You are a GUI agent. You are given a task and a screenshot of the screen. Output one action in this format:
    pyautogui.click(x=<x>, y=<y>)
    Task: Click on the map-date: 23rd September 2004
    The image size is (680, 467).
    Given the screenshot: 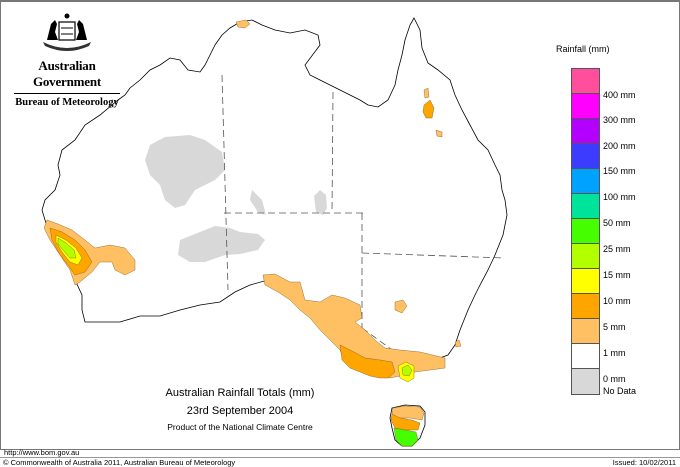 What is the action you would take?
    pyautogui.click(x=240, y=411)
    